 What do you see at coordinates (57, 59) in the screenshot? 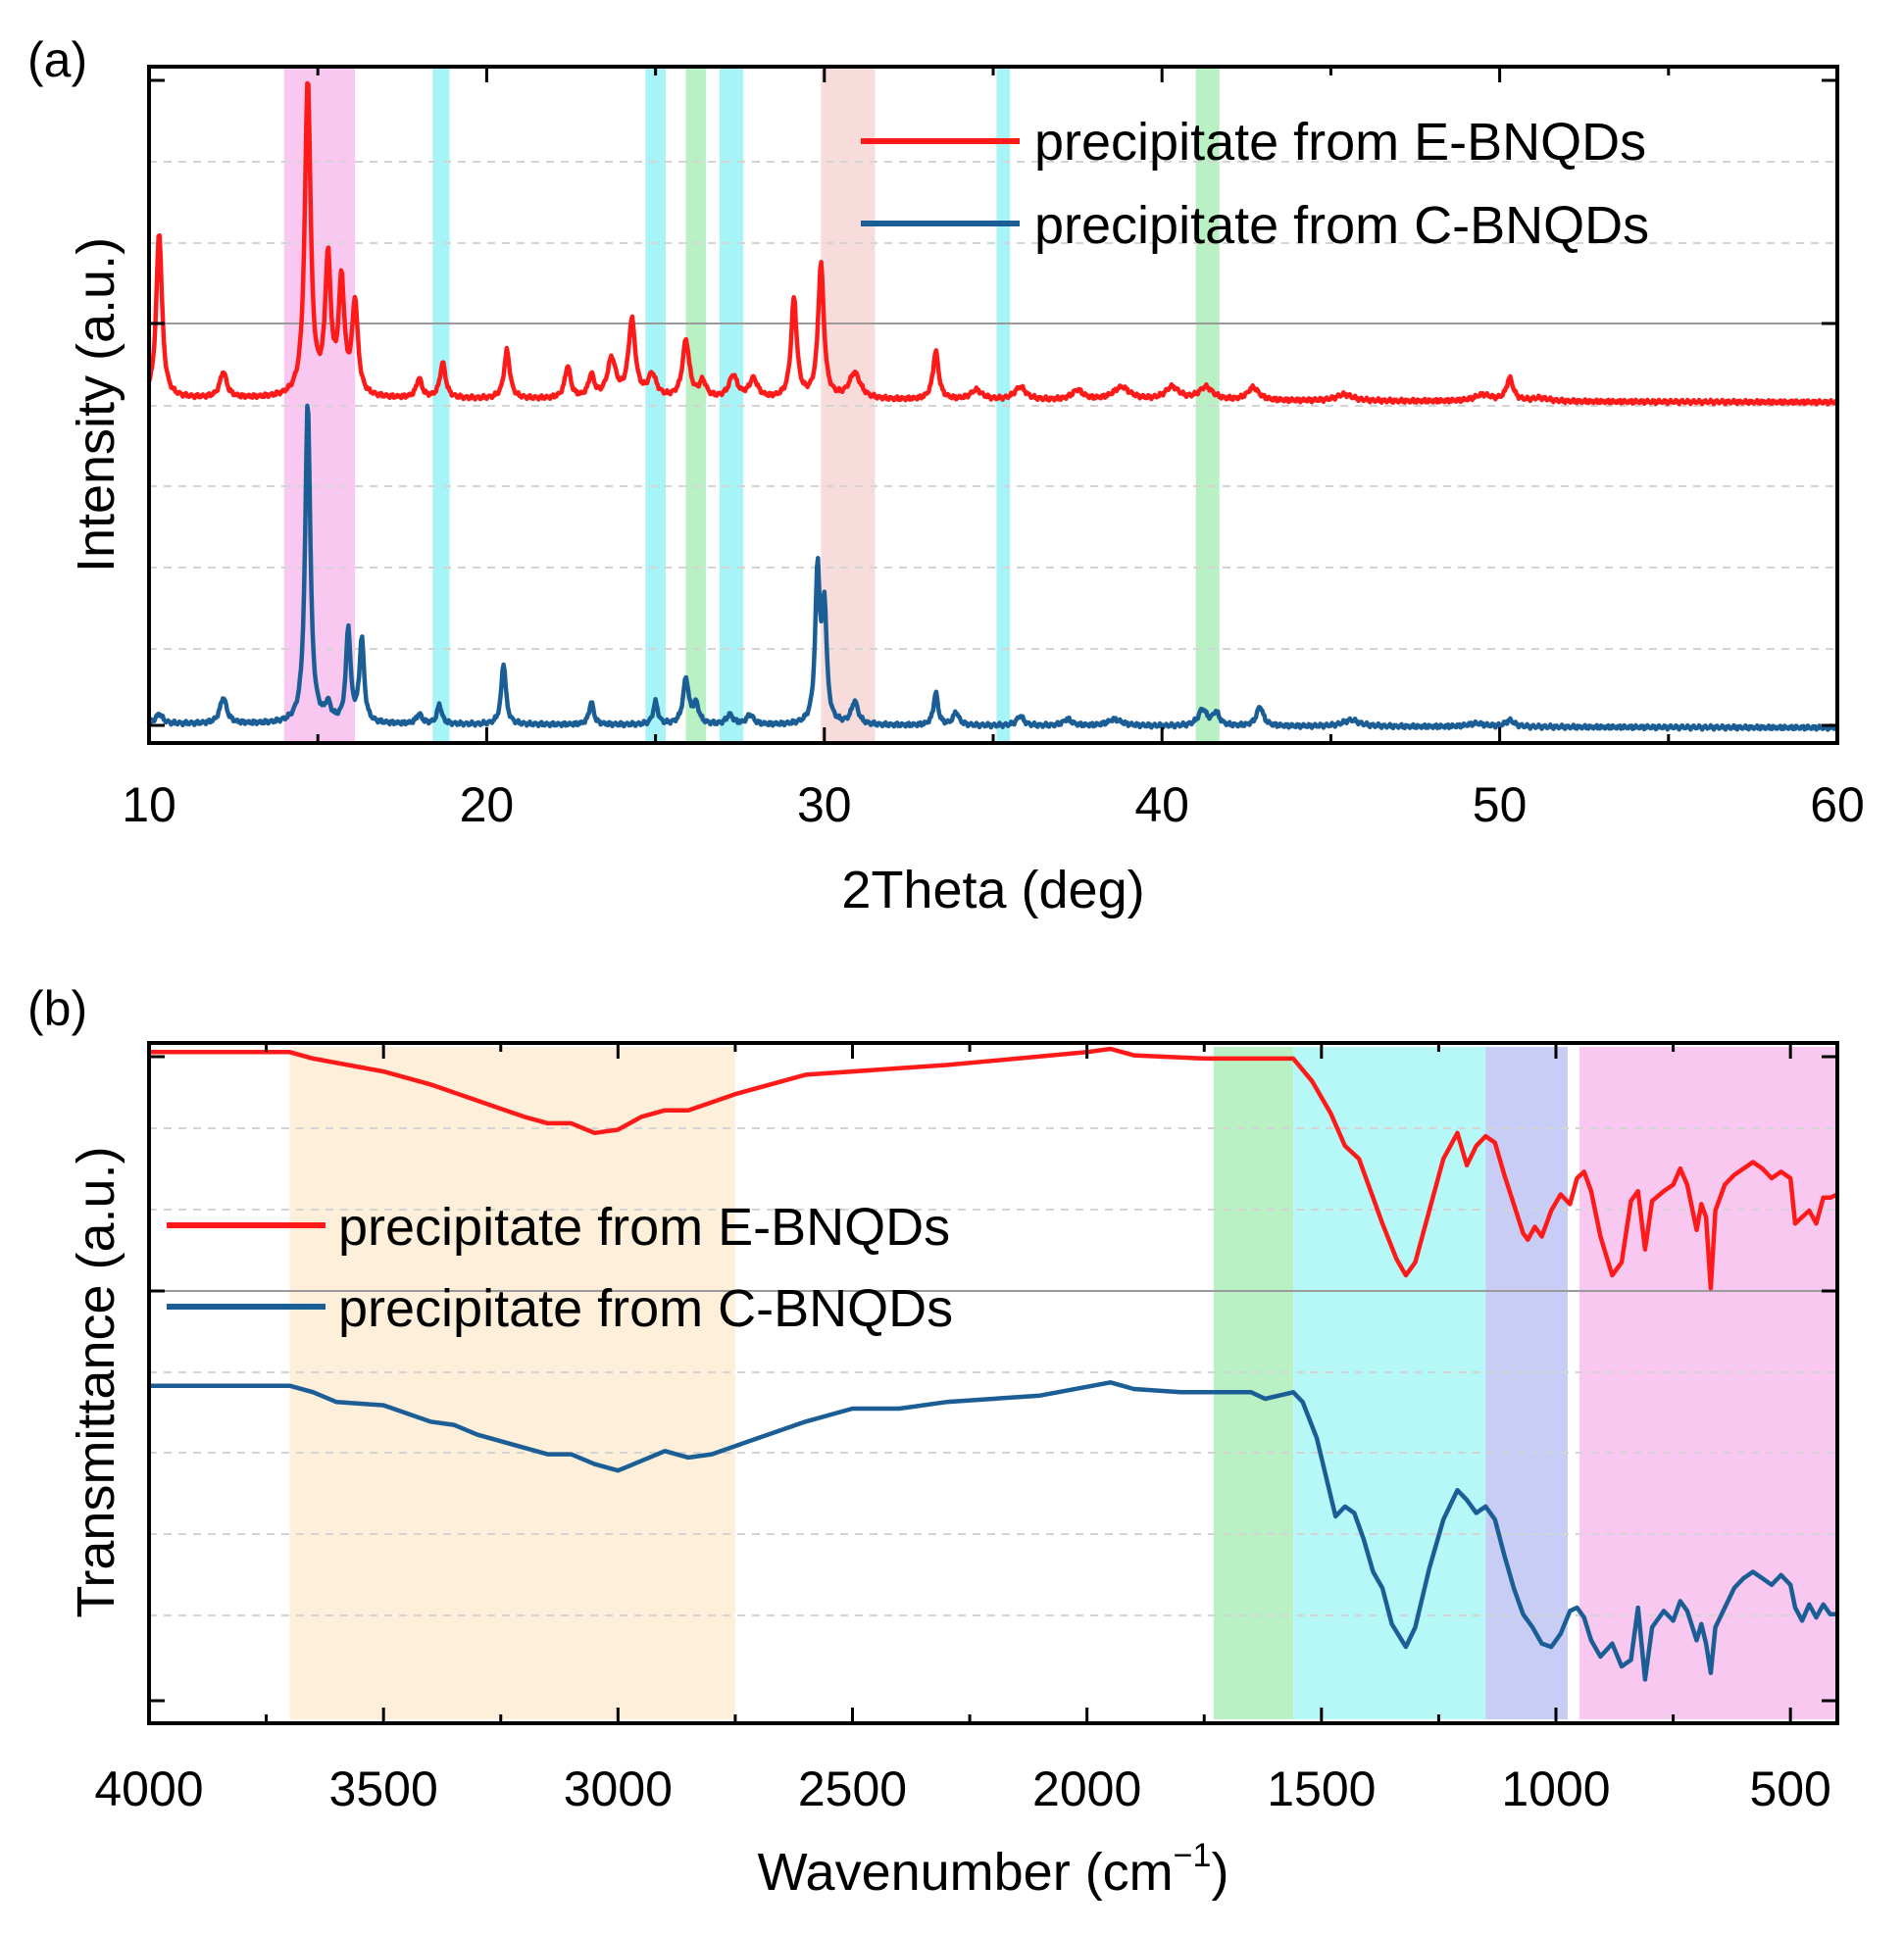
I see `panel-a-label: (a)` at bounding box center [57, 59].